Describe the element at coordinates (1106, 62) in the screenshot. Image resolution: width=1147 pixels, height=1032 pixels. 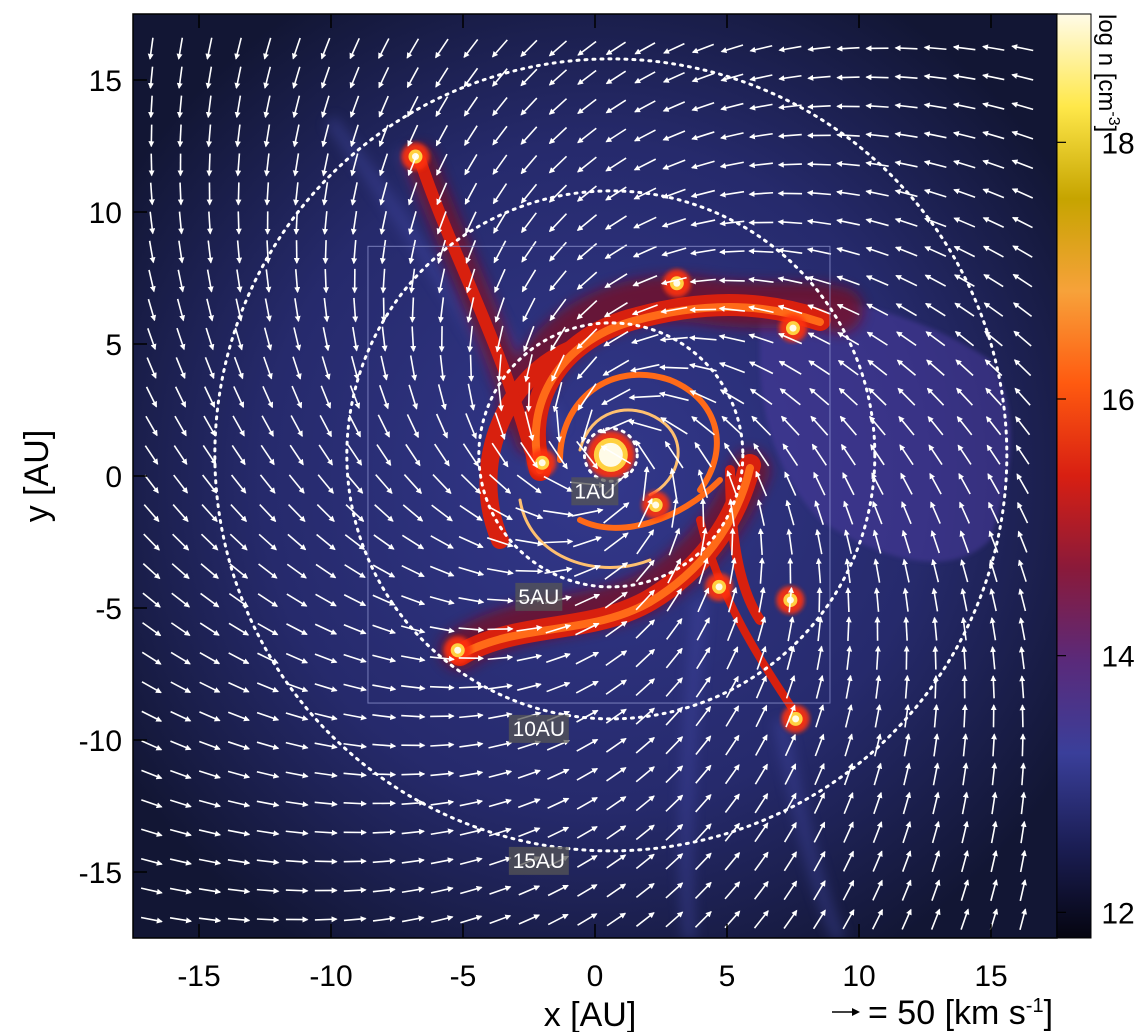
I see `colorbar-label-main: log n [cm` at that location.